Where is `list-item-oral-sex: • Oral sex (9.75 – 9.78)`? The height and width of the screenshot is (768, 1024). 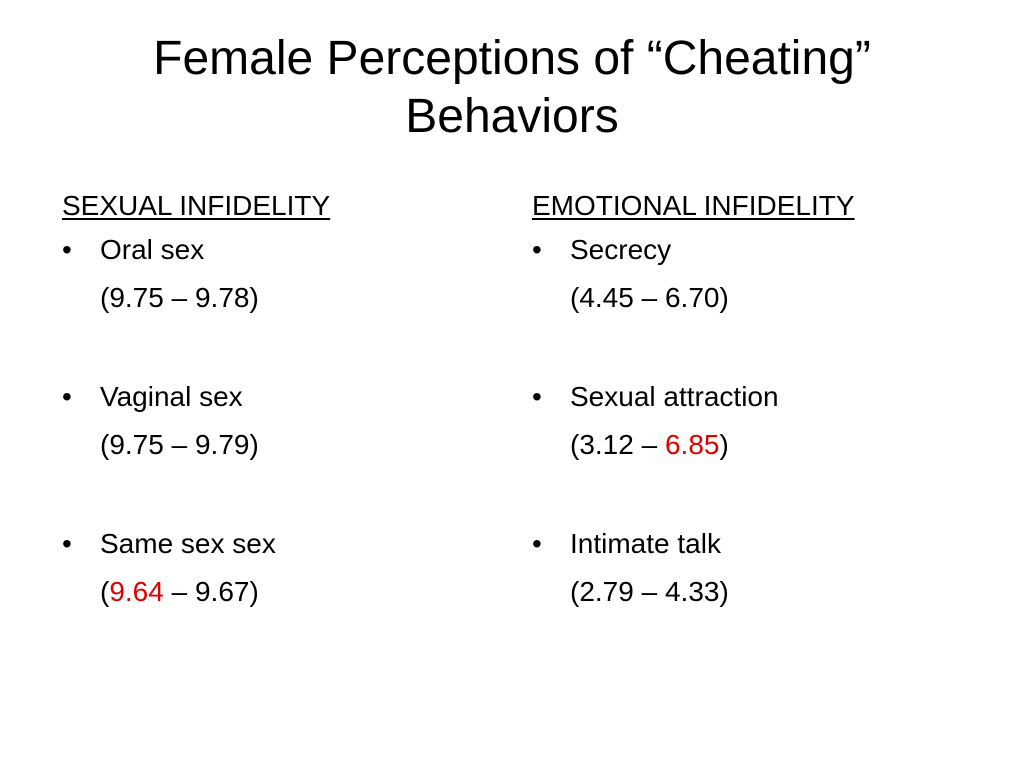
list-item-oral-sex: • Oral sex (9.75 – 9.78) is located at coordinates (282, 299).